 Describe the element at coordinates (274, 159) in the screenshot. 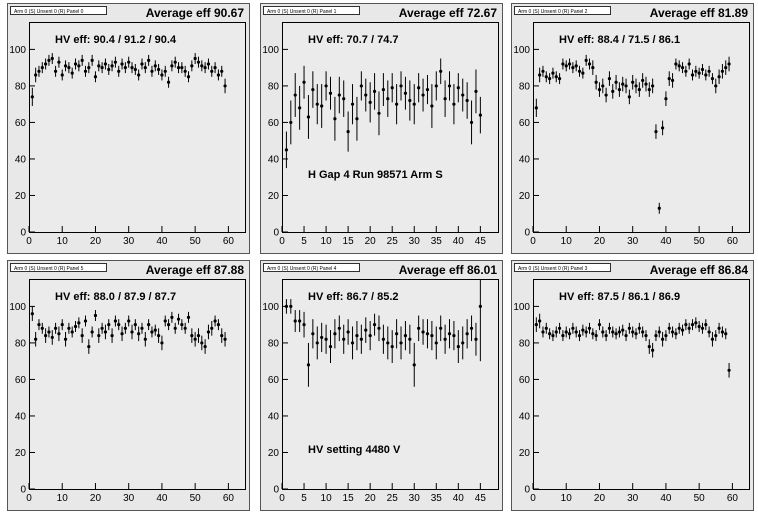

I see `y-tick-label: 40` at that location.